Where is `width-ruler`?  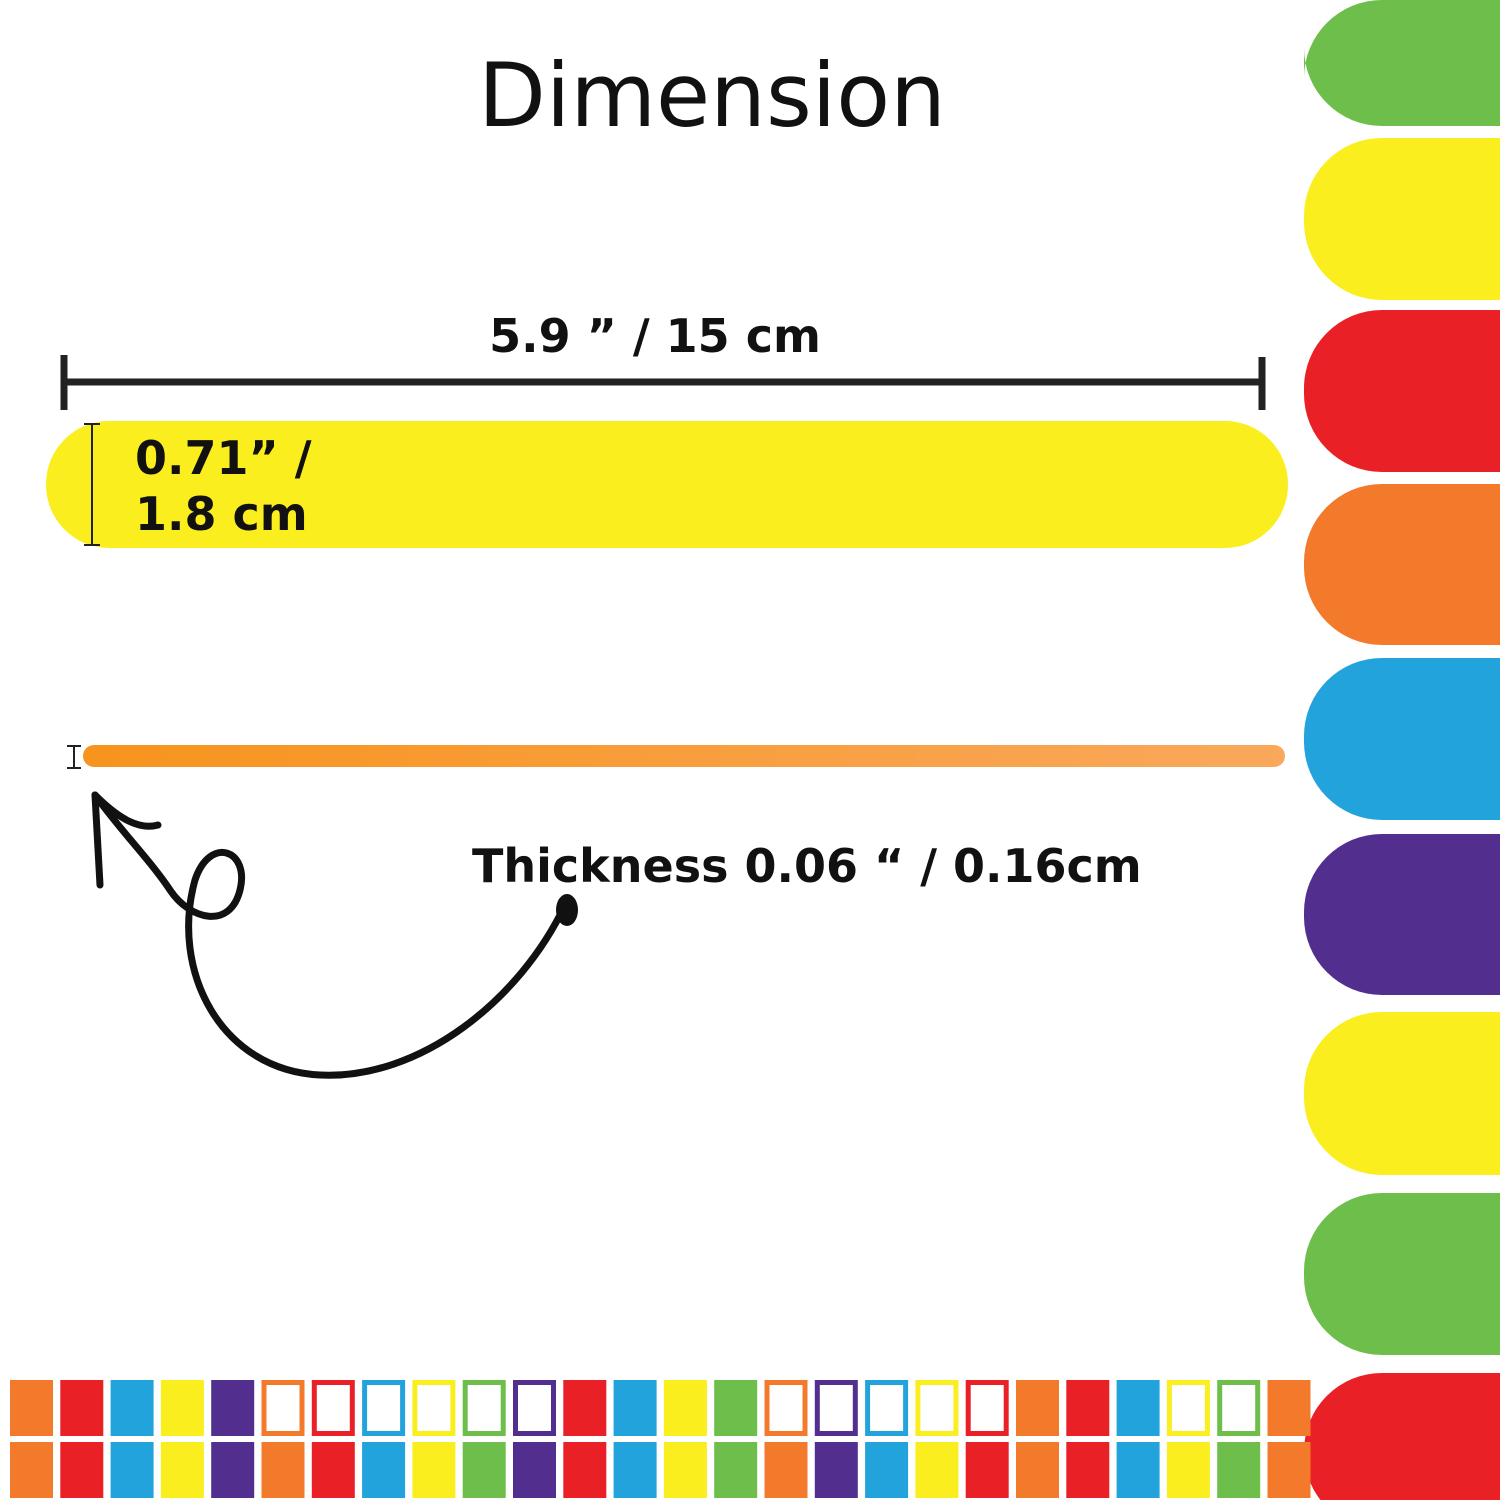
width-ruler is located at coordinates (92, 484).